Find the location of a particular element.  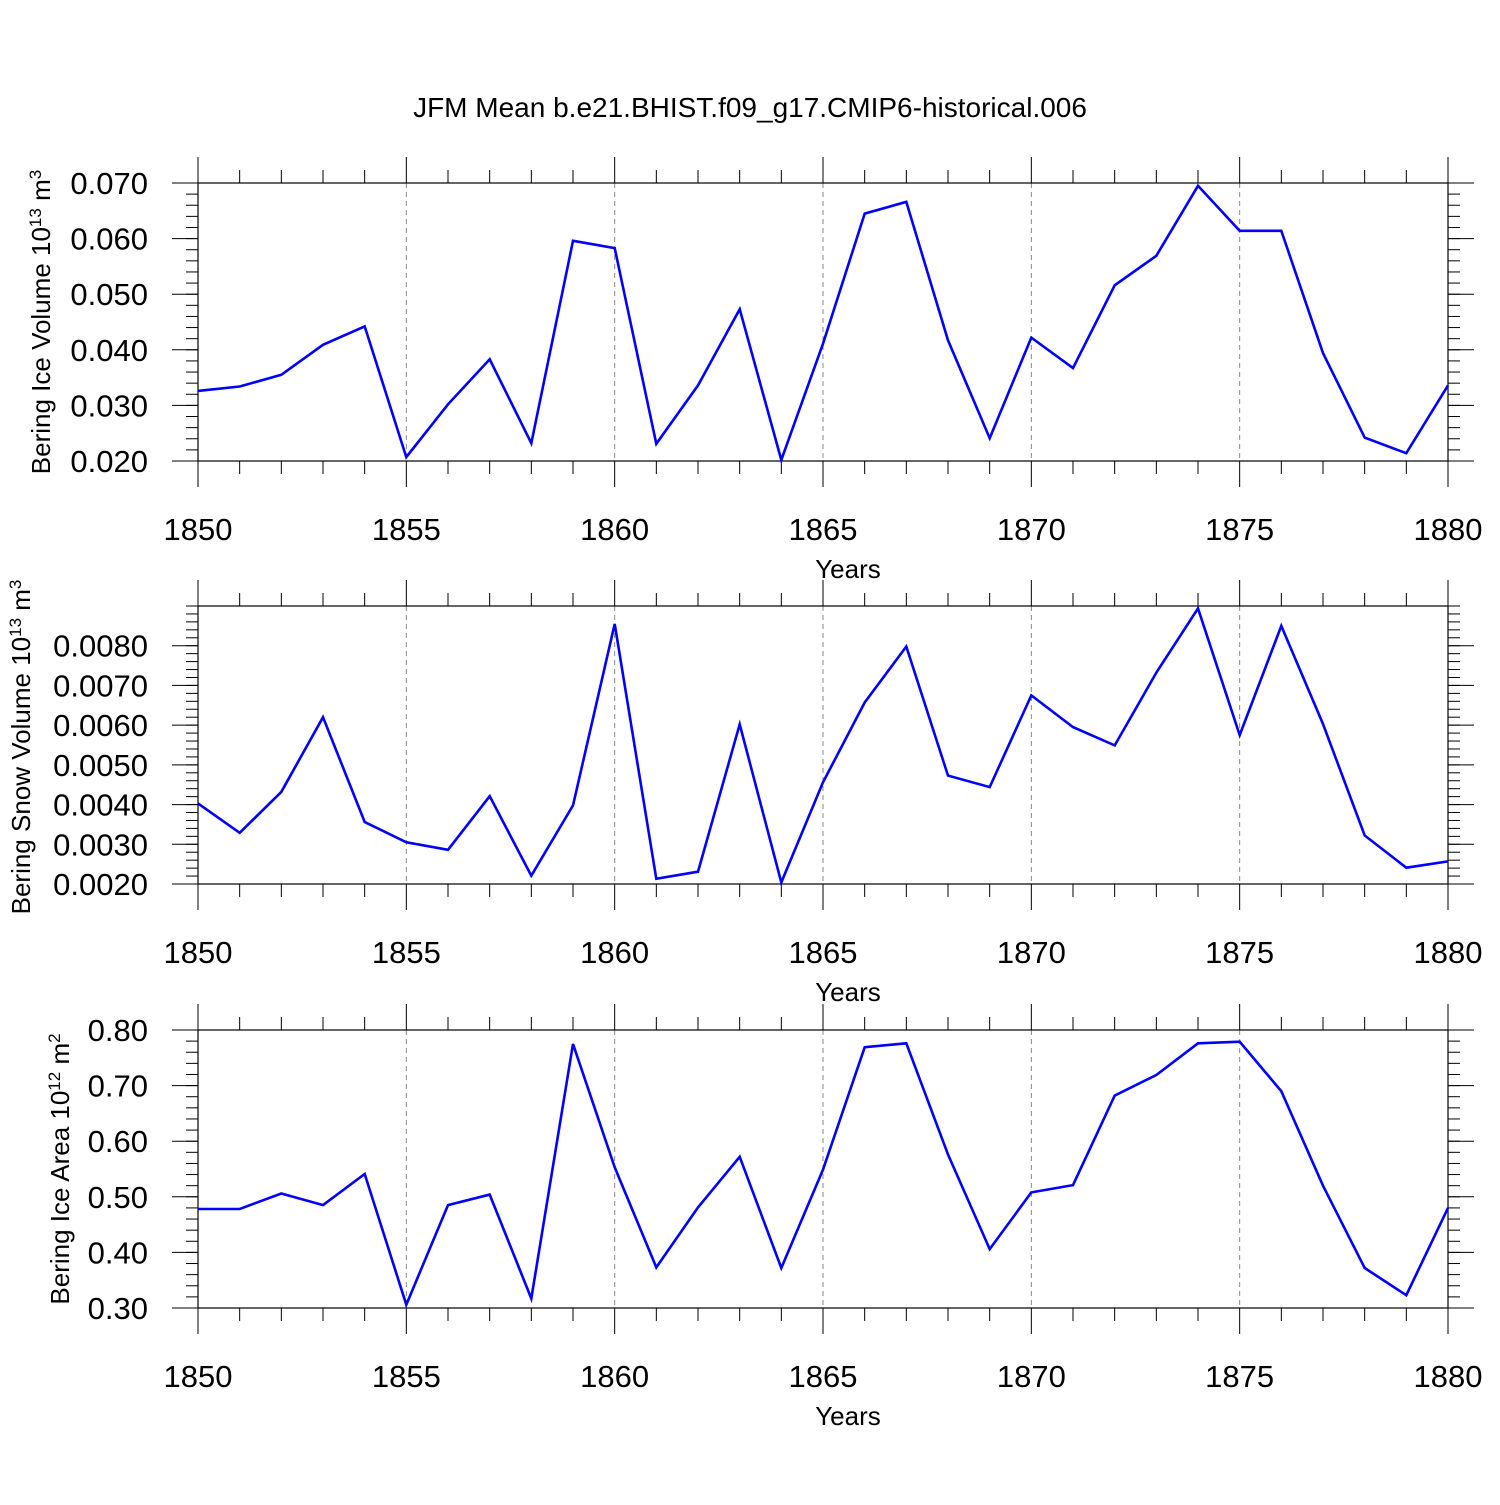

y-tick-label: 0.020 is located at coordinates (109, 461).